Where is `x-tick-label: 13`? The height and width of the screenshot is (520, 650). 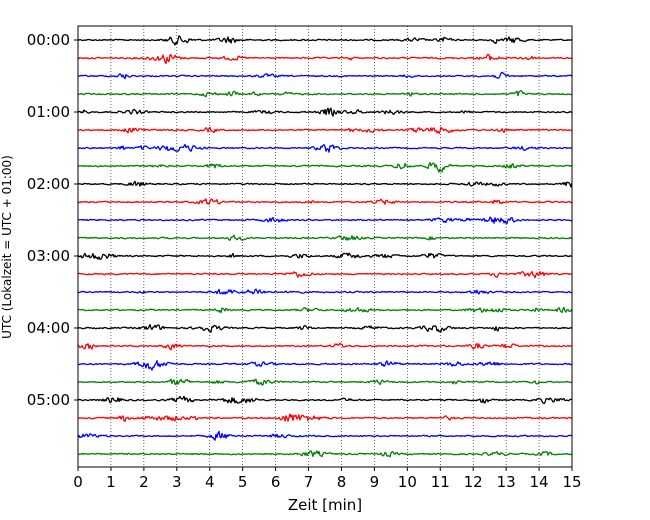 x-tick-label: 13 is located at coordinates (506, 482).